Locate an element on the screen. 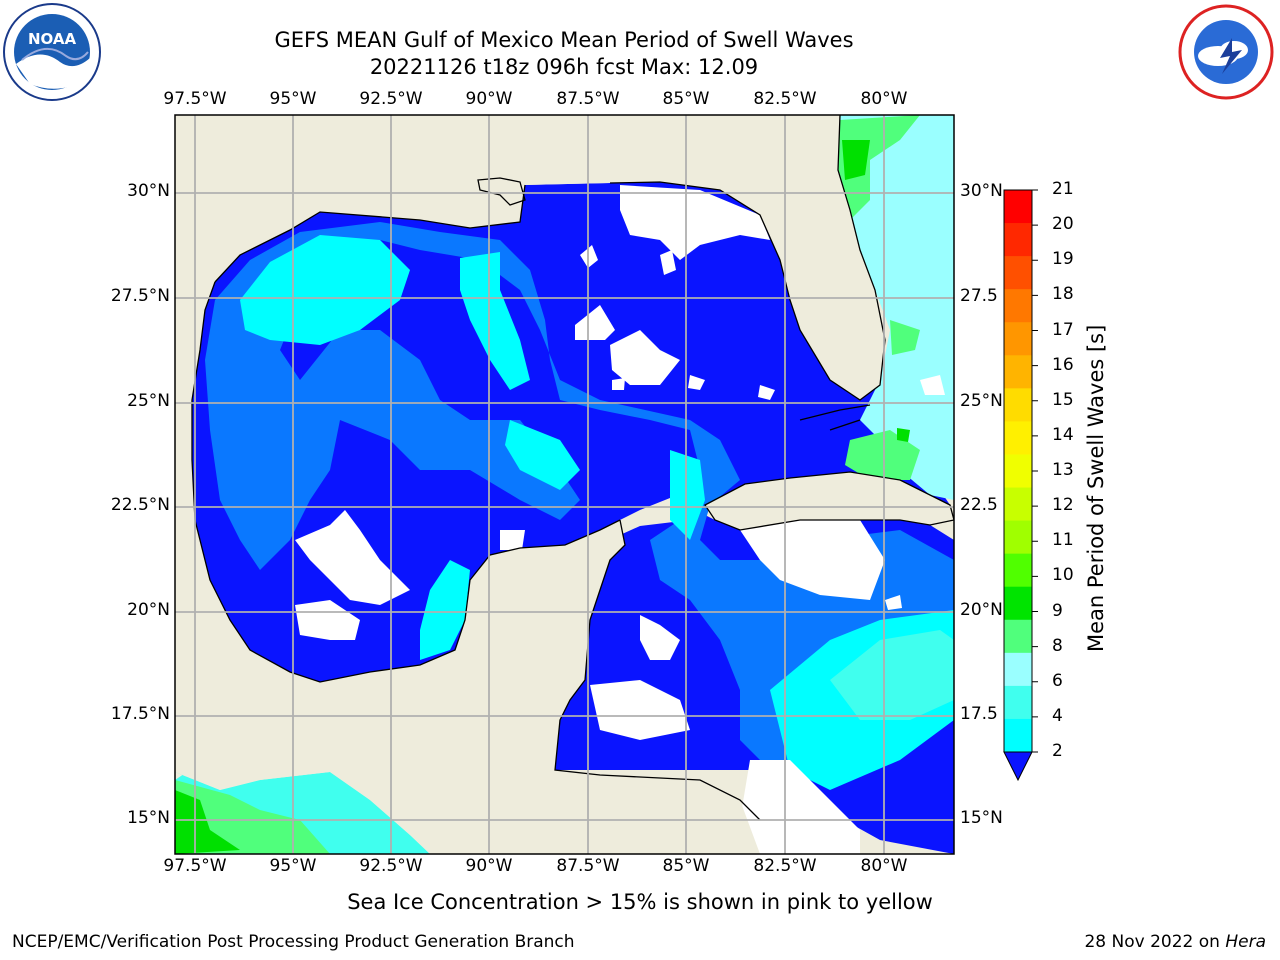 This screenshot has height=960, width=1280. lon-label-top: 97.5°W is located at coordinates (195, 99).